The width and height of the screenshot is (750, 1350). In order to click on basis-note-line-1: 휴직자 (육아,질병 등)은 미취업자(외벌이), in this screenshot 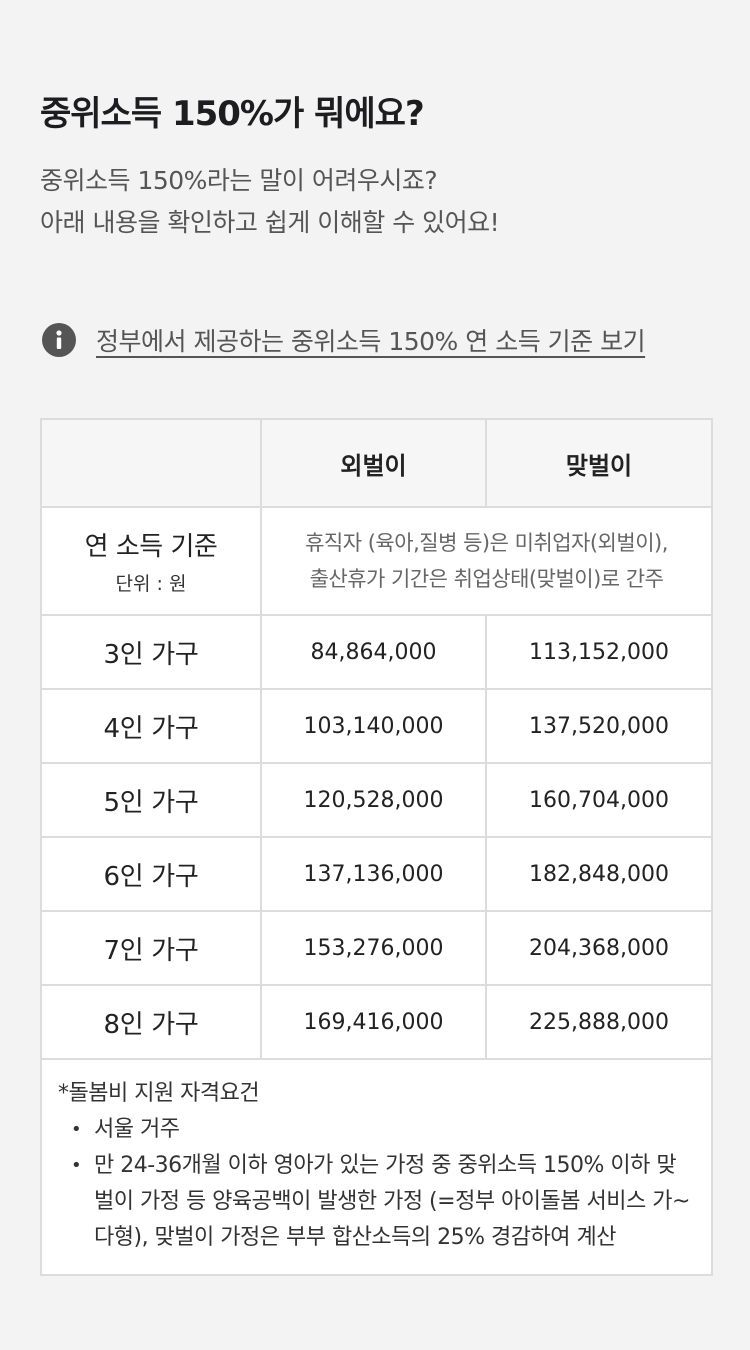, I will do `click(486, 543)`.